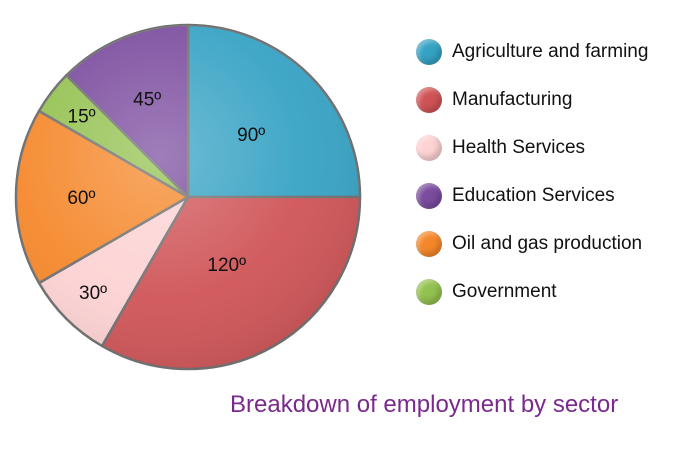  What do you see at coordinates (82, 116) in the screenshot?
I see `slice-value-label: 15º` at bounding box center [82, 116].